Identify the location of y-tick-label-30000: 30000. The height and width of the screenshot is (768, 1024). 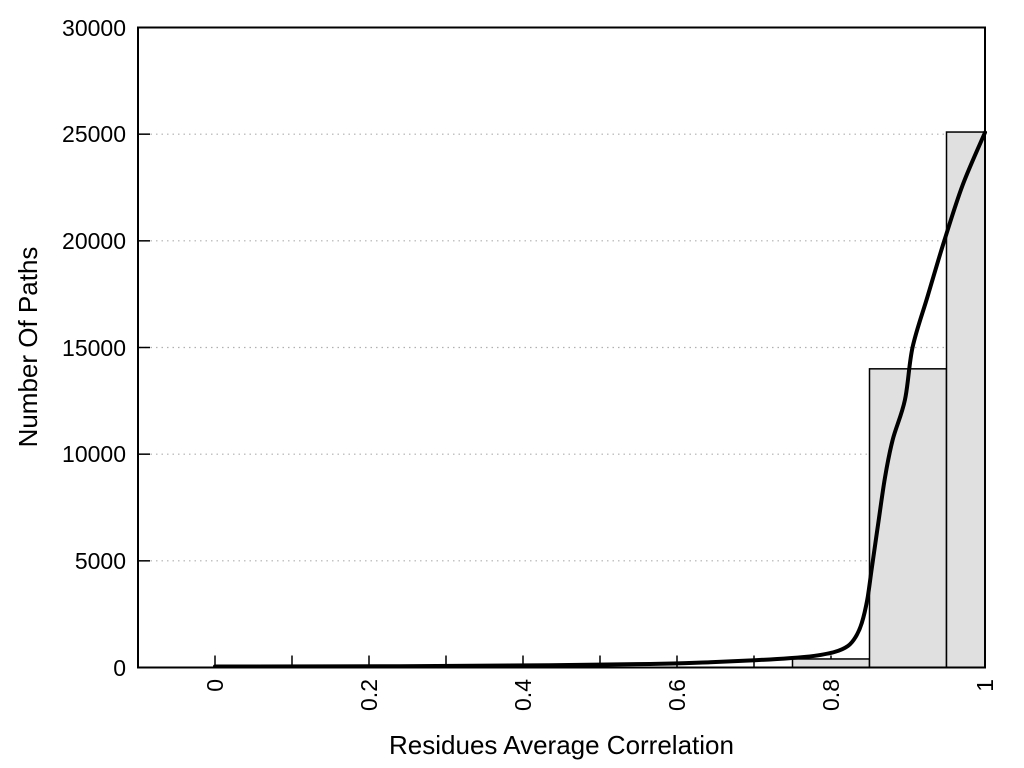
(94, 27).